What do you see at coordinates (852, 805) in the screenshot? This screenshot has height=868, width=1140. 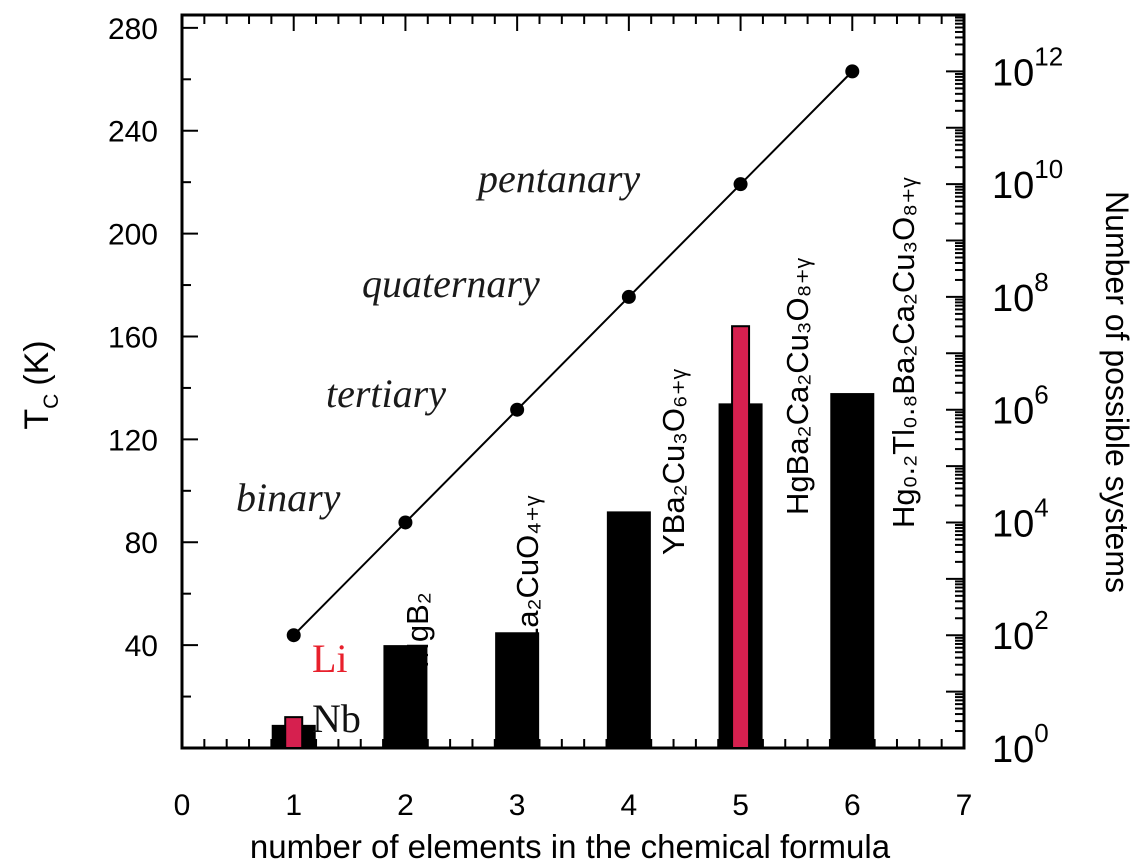 I see `x-tick-label: 6` at bounding box center [852, 805].